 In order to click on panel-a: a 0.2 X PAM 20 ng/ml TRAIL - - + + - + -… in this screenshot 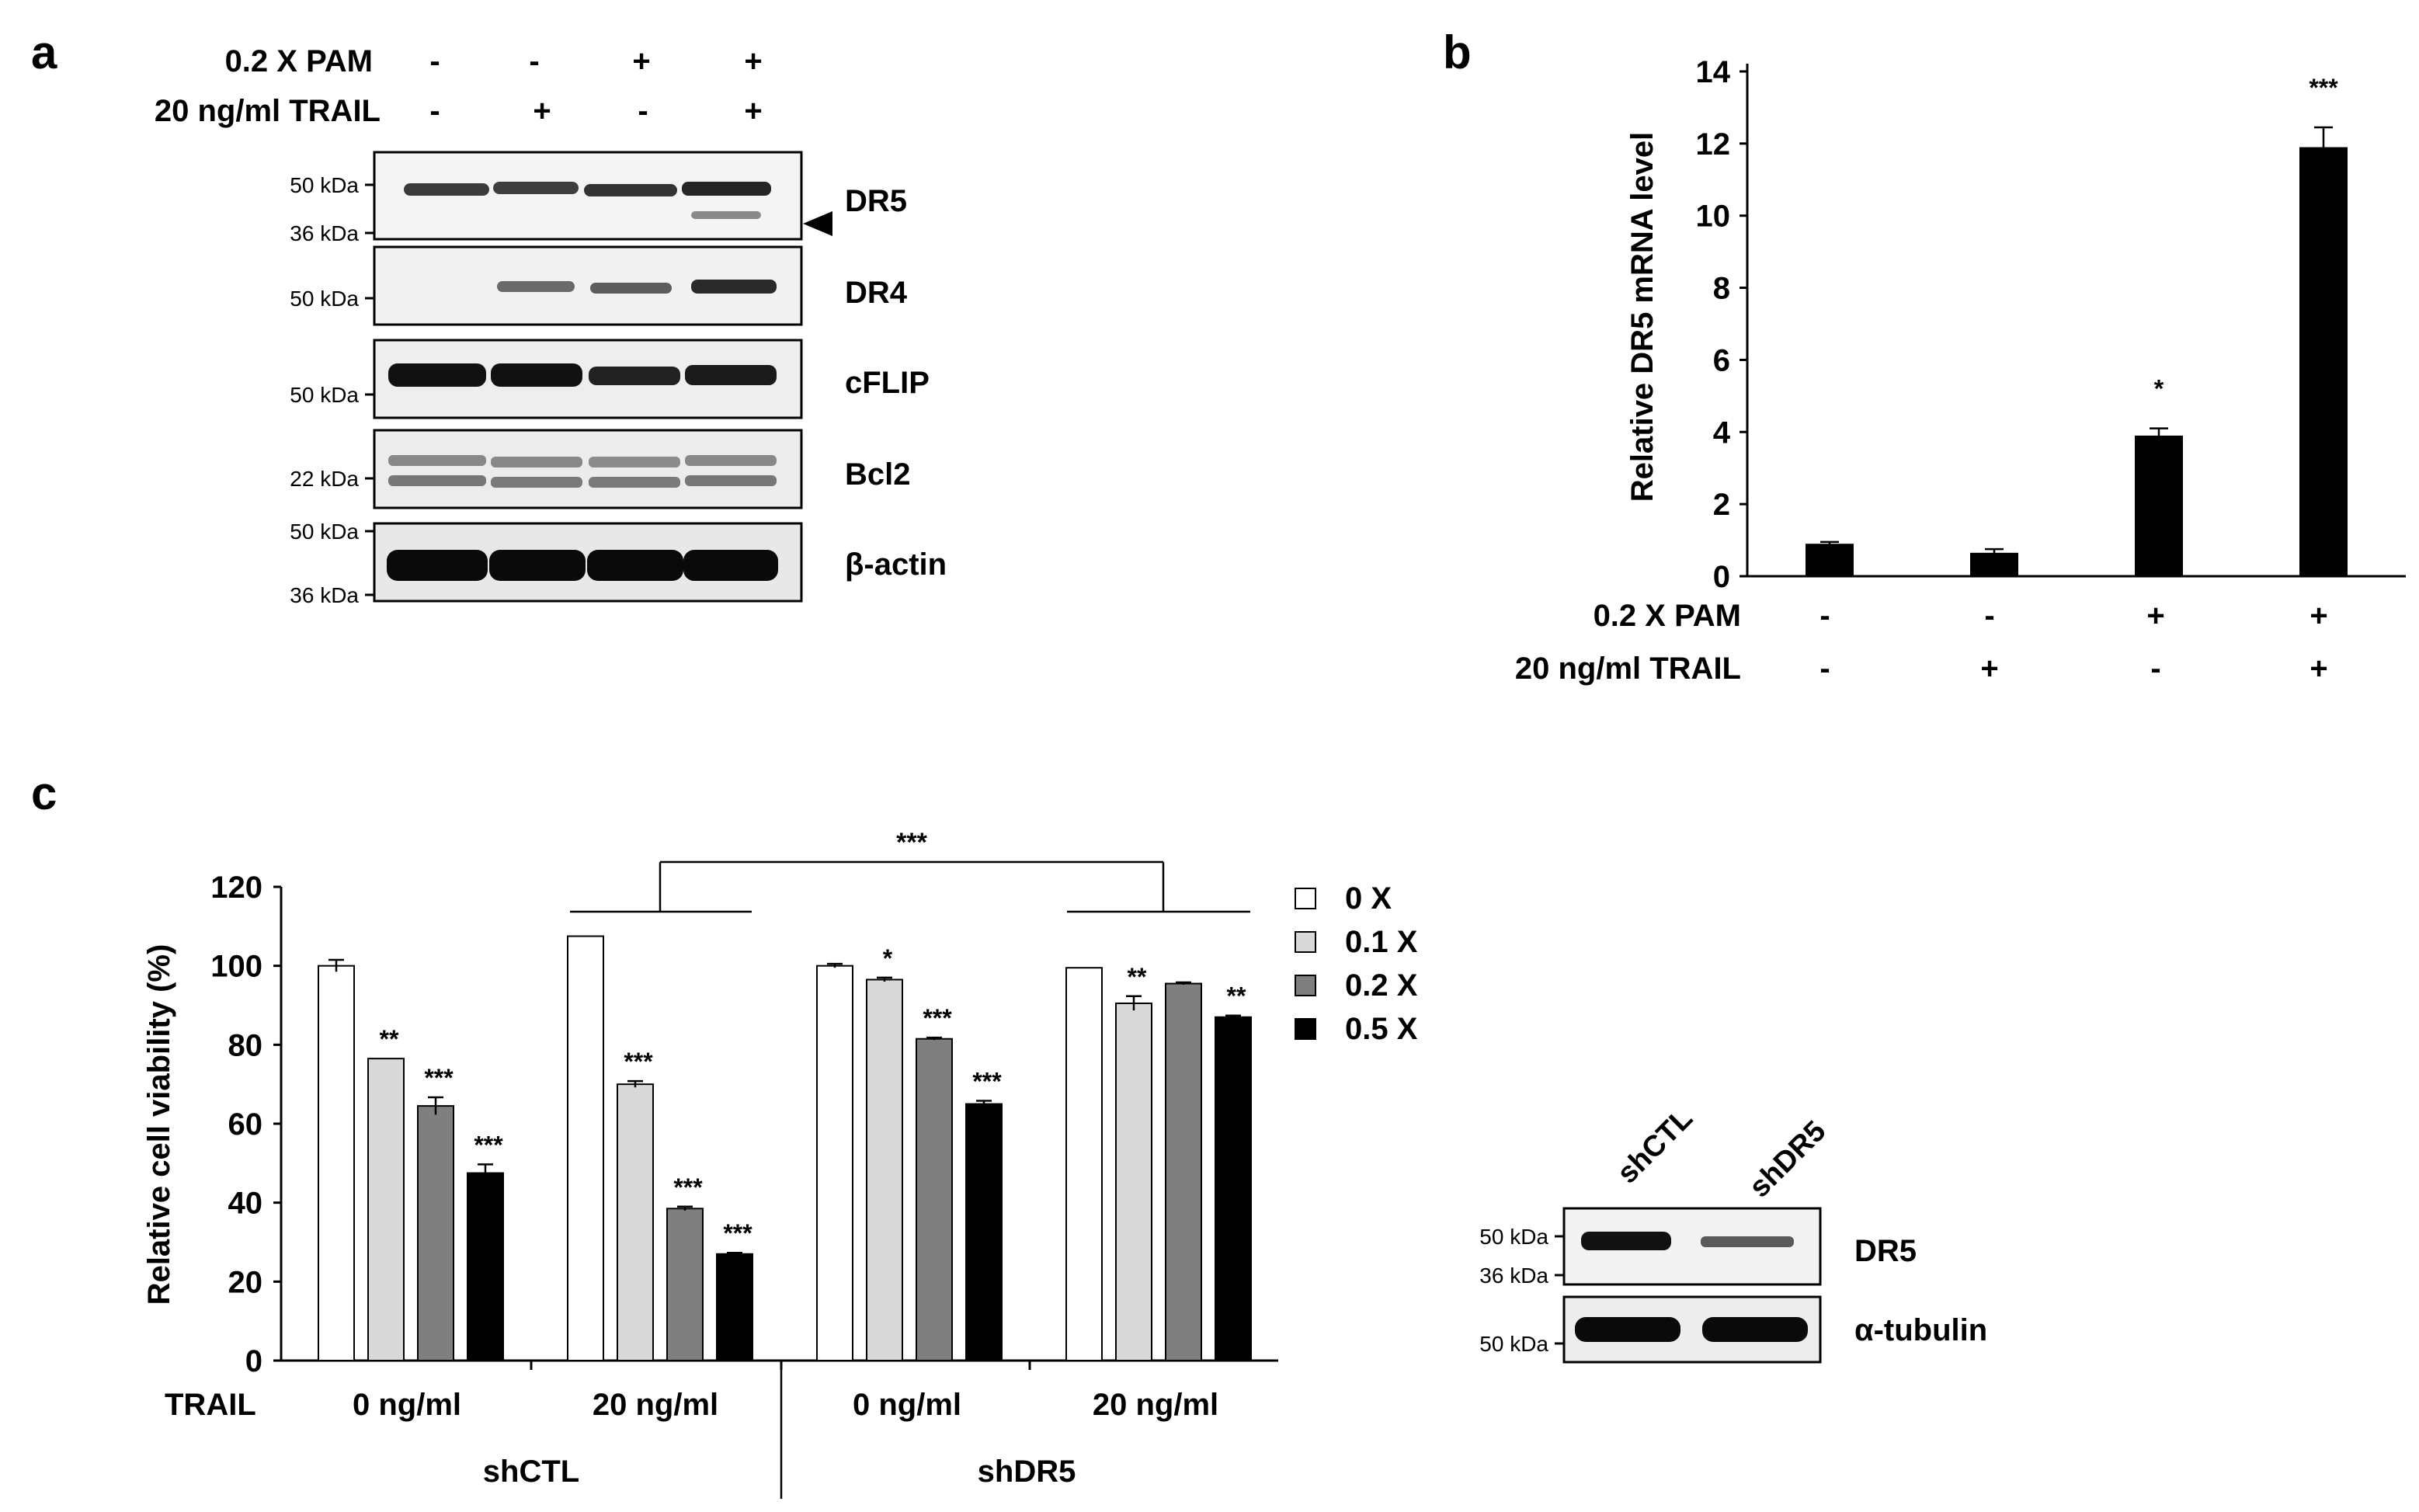, I will do `click(489, 316)`.